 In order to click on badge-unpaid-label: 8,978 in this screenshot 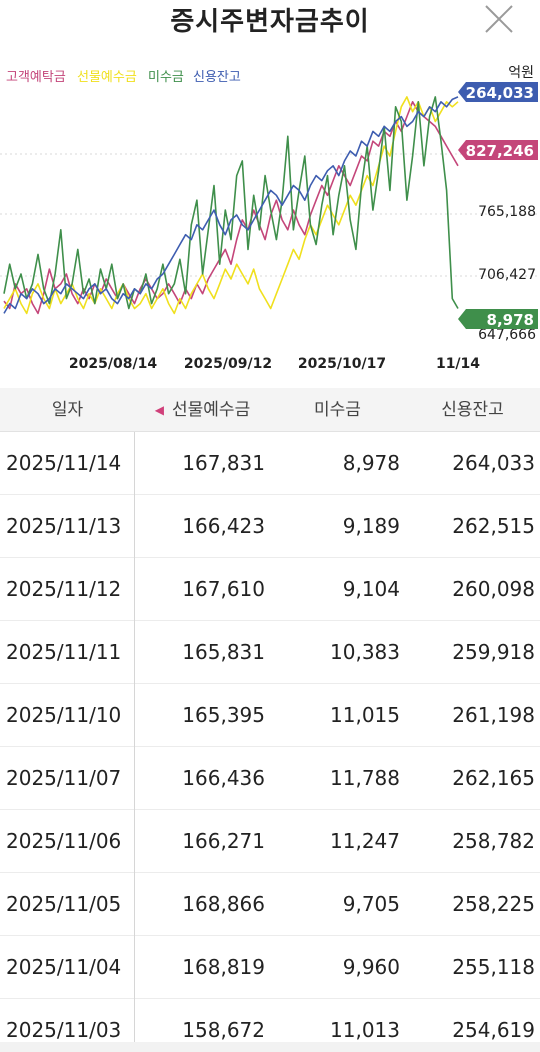, I will do `click(510, 320)`.